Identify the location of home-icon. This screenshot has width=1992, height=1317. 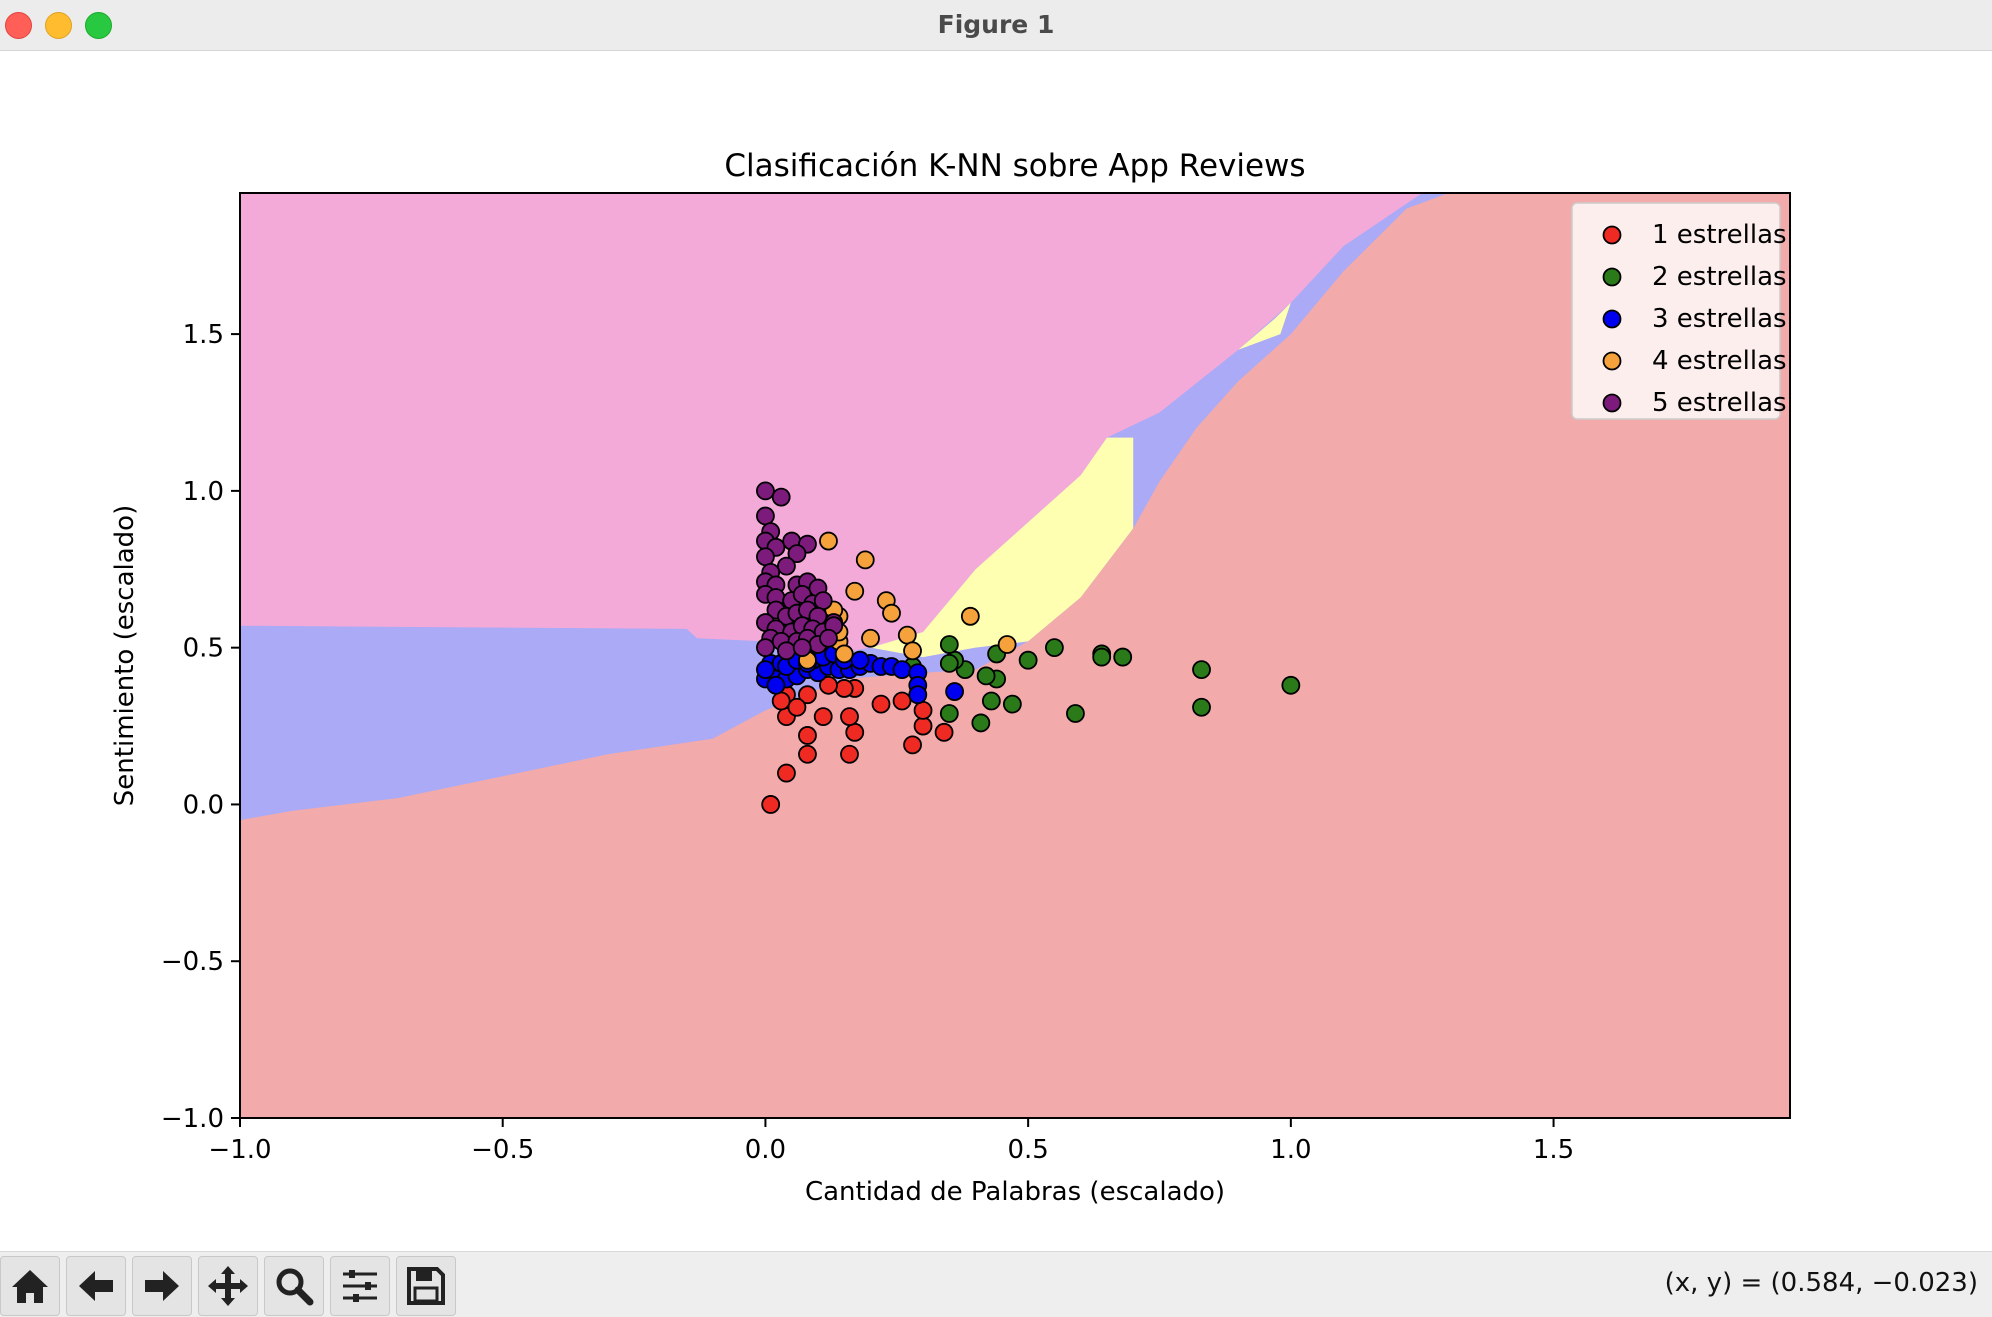
(30, 1286).